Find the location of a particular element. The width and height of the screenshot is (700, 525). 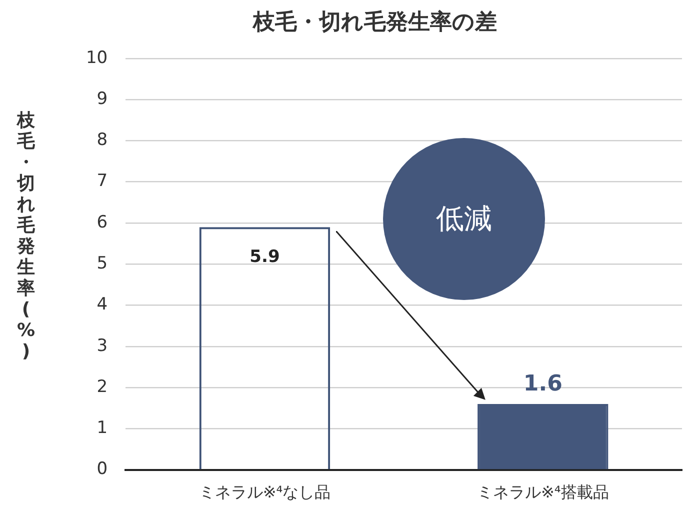

data-label: 1.6 is located at coordinates (542, 384).